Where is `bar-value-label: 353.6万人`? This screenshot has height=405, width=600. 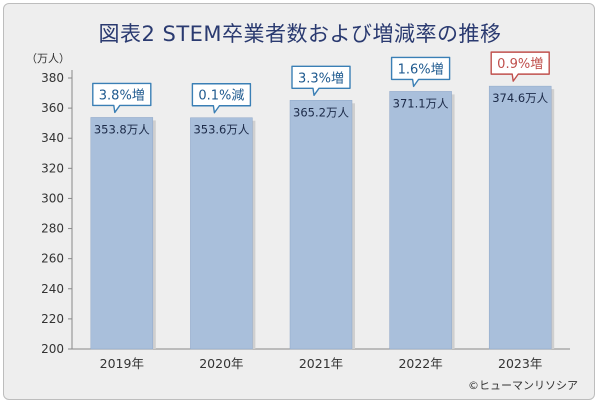
bar-value-label: 353.6万人 is located at coordinates (221, 130).